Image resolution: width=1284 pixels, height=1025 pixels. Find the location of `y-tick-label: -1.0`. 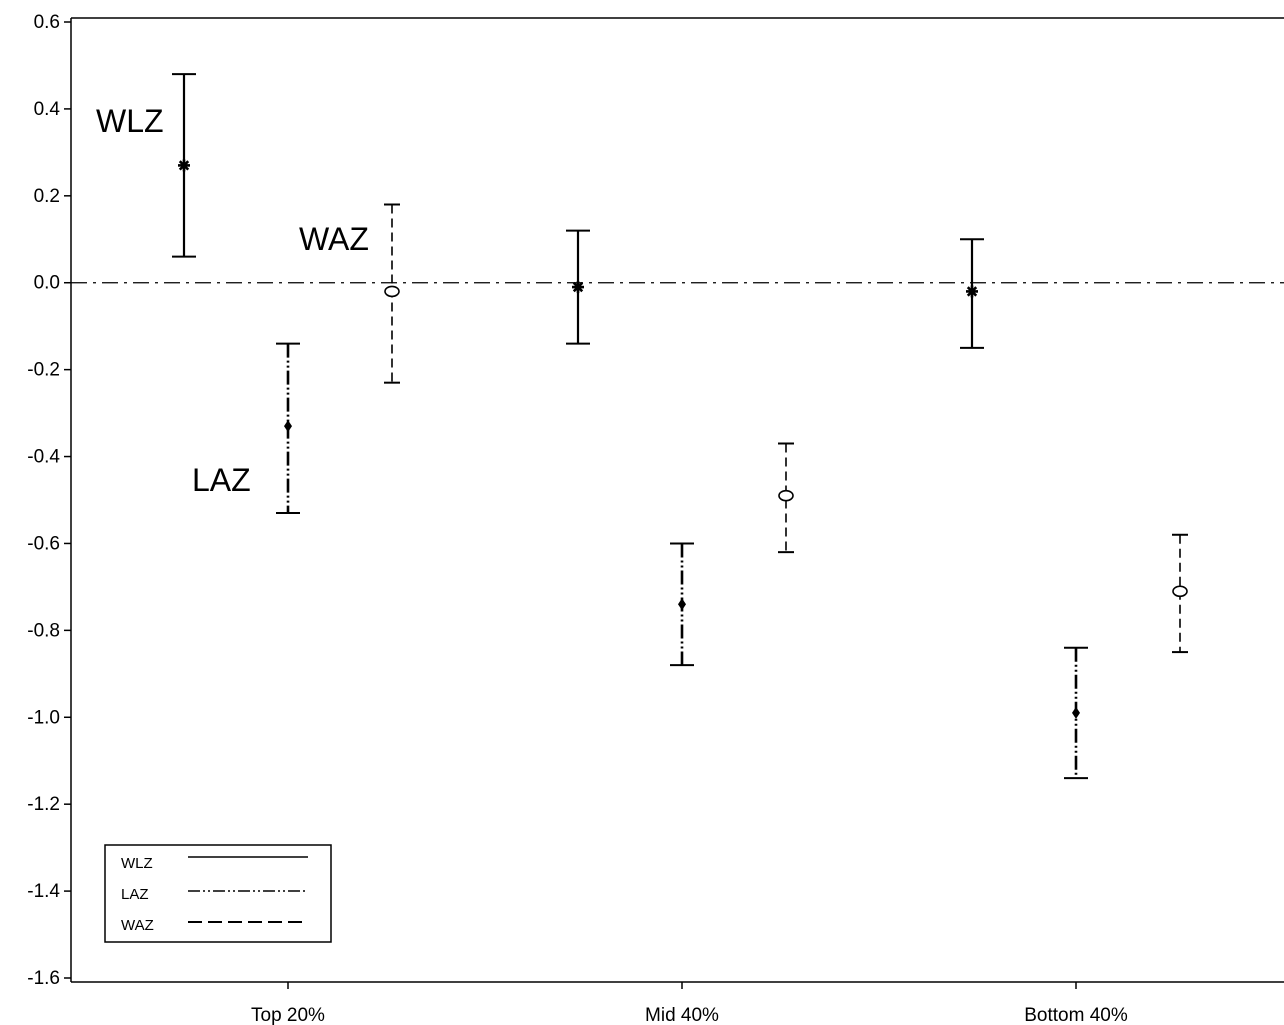

y-tick-label: -1.0 is located at coordinates (43, 717).